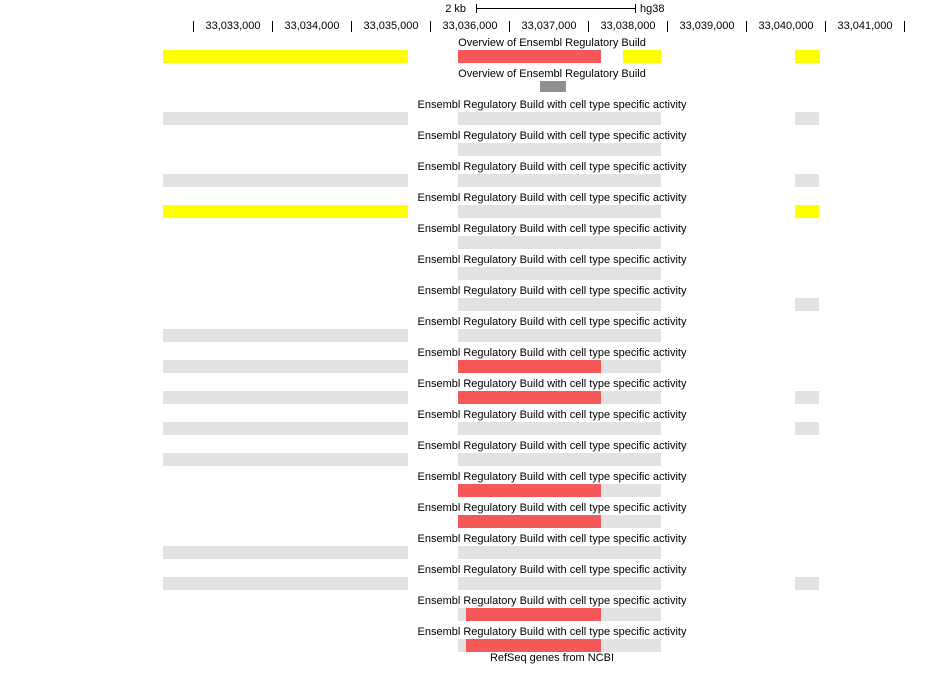 This screenshot has height=686, width=950. What do you see at coordinates (455, 9) in the screenshot?
I see `scale-bar-label: 2 kb` at bounding box center [455, 9].